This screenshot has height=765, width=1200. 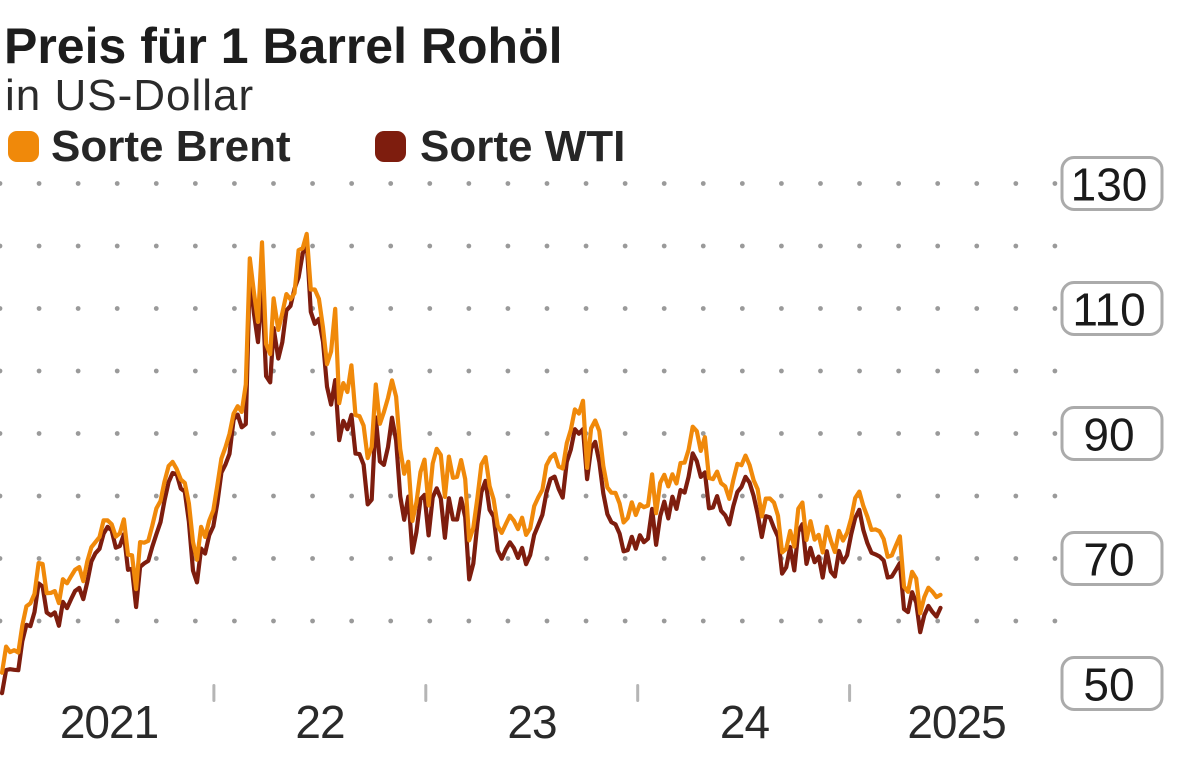 What do you see at coordinates (745, 722) in the screenshot?
I see `svg-text: 24` at bounding box center [745, 722].